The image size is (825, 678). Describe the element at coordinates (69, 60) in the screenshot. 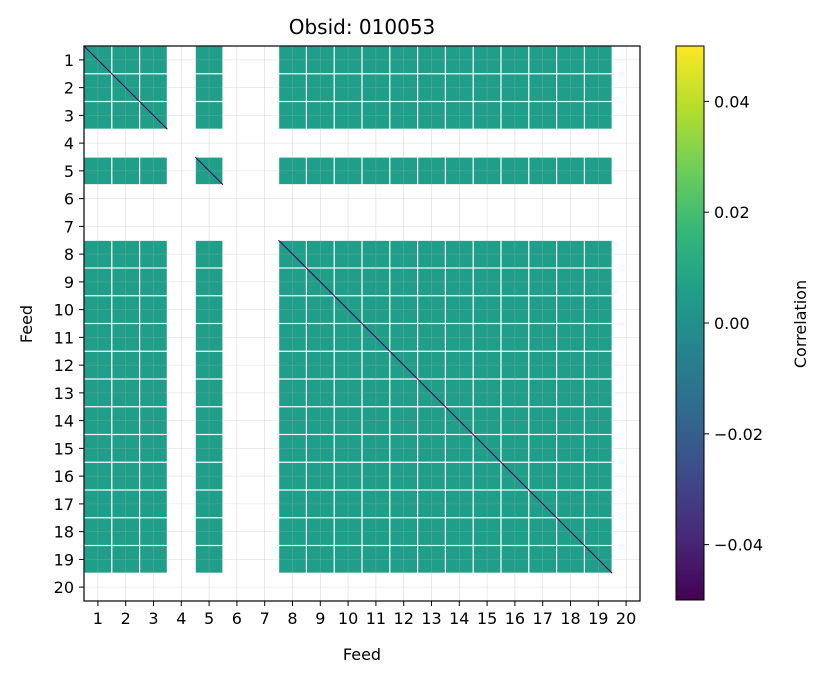

I see `y-tick-label-1: 1` at that location.